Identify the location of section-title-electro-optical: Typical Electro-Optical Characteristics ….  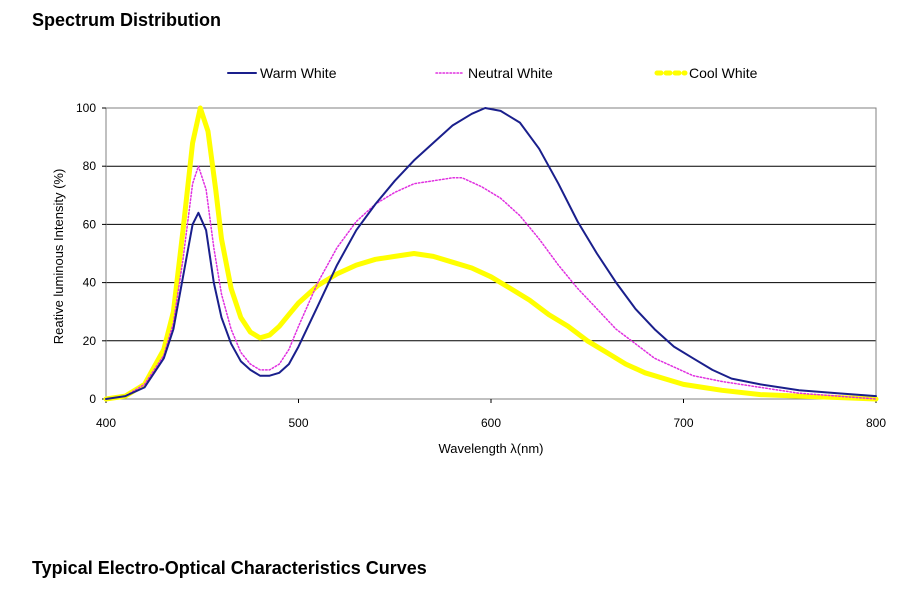
(229, 568).